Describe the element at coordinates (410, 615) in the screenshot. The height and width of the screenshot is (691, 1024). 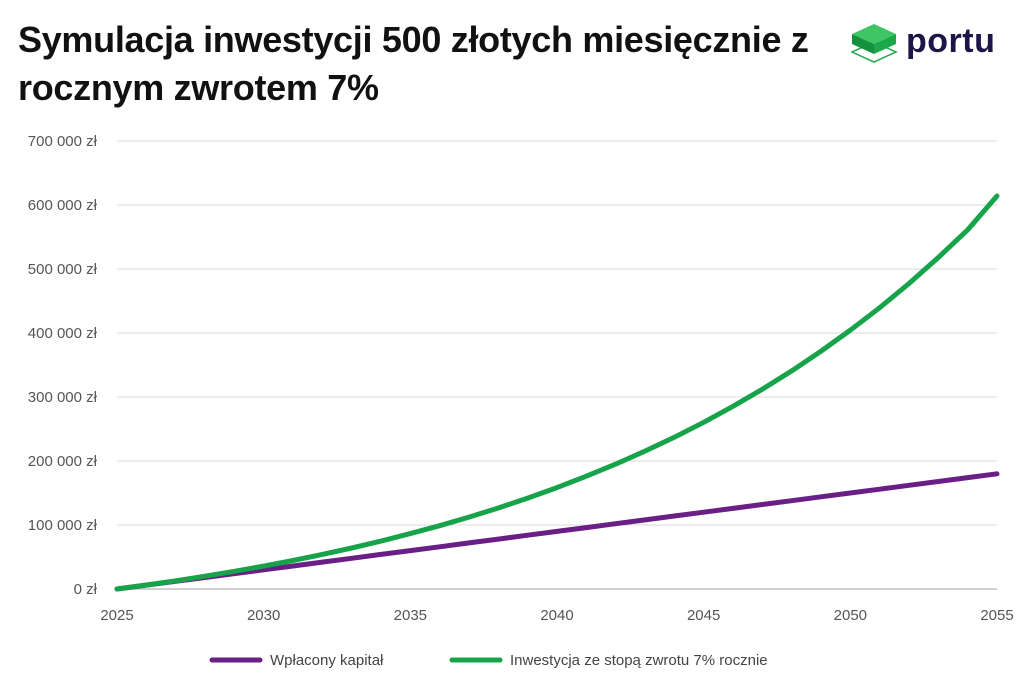
I see `x-tick-label: 2035` at that location.